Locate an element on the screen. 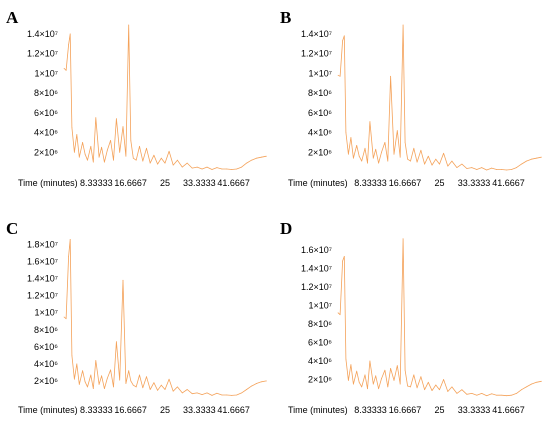  chromatogram-trace is located at coordinates (439, 317).